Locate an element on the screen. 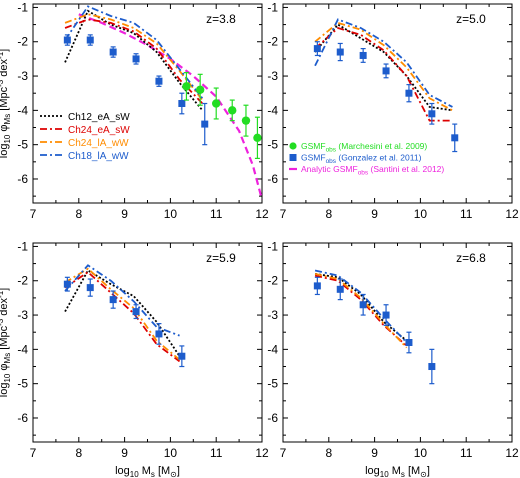 The image size is (520, 478). legend-label-rest: (Gonzalez et al. 2011) is located at coordinates (379, 158).